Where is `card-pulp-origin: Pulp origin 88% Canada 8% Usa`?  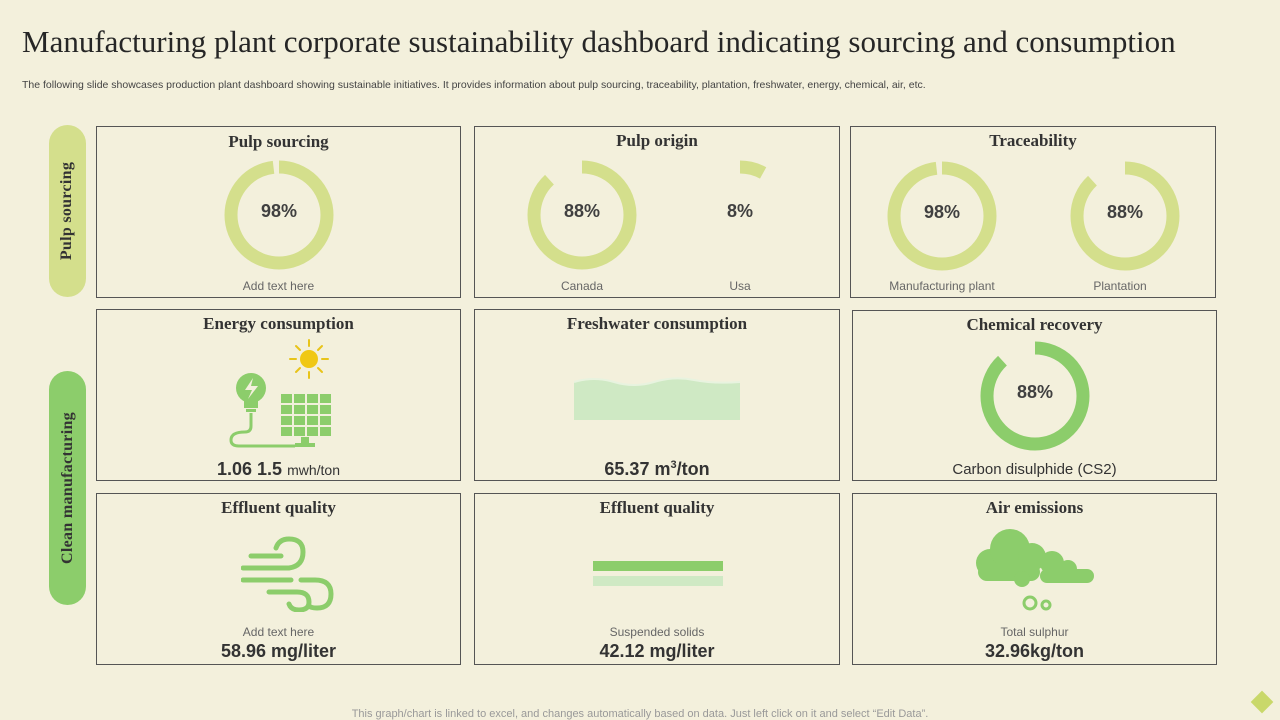
card-pulp-origin: Pulp origin 88% Canada 8% Usa is located at coordinates (657, 212).